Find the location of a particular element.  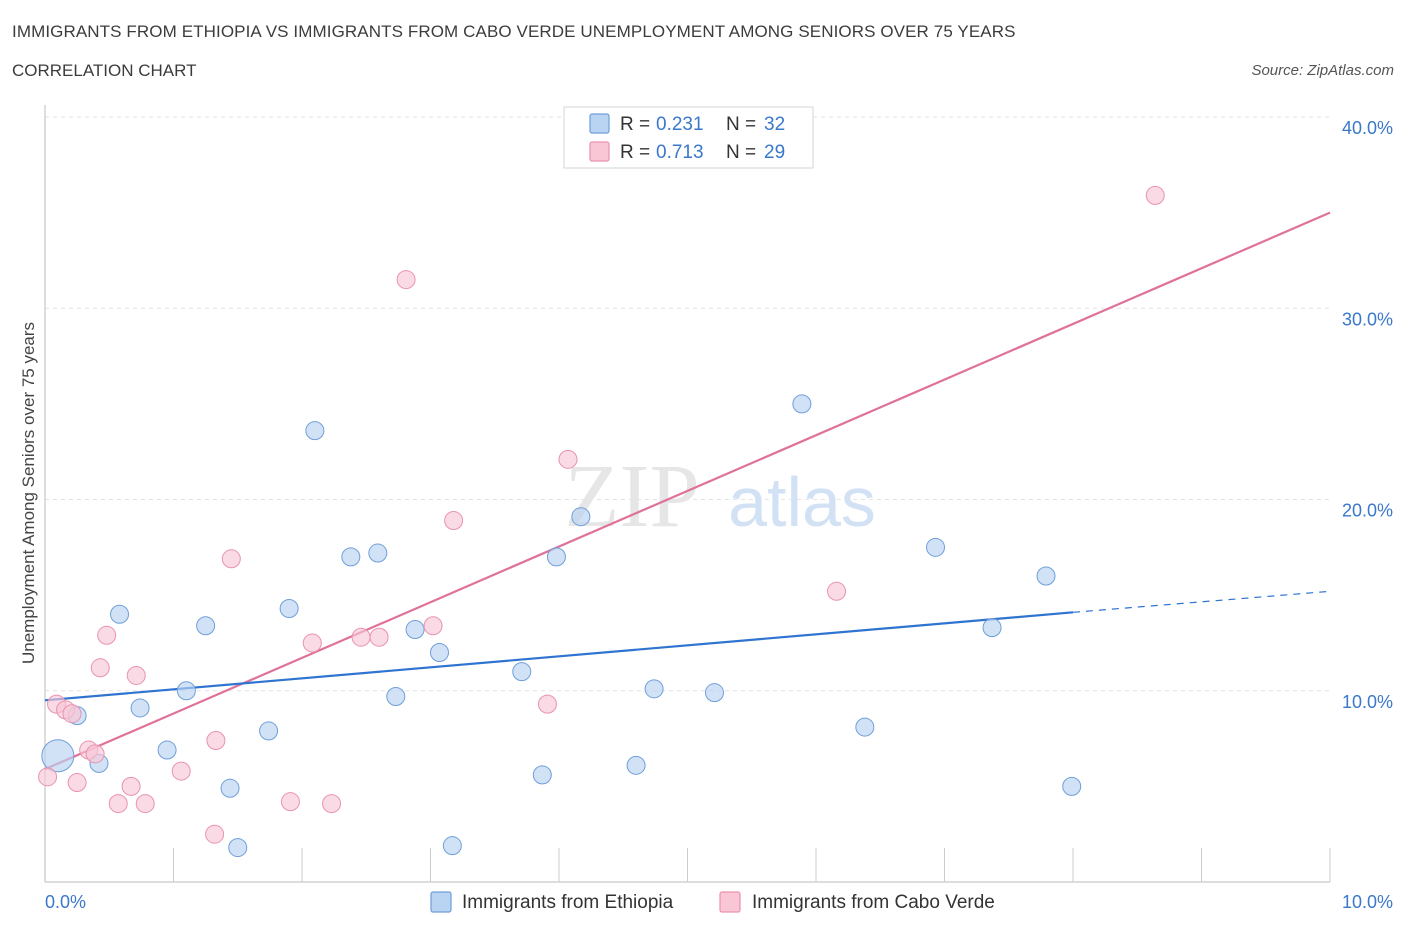

stats-n-label-ethiopia: N = is located at coordinates (741, 124).